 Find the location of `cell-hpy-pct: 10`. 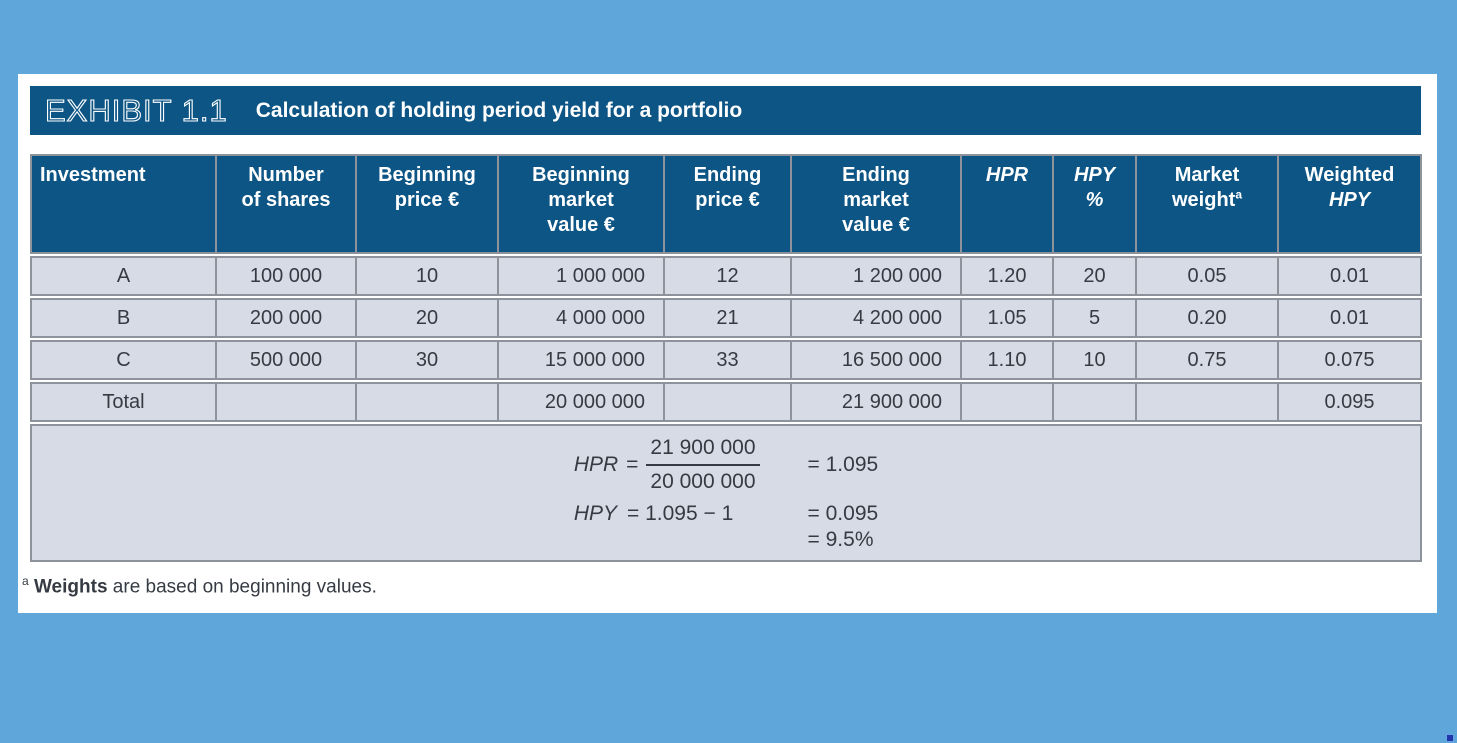

cell-hpy-pct: 10 is located at coordinates (1093, 360).